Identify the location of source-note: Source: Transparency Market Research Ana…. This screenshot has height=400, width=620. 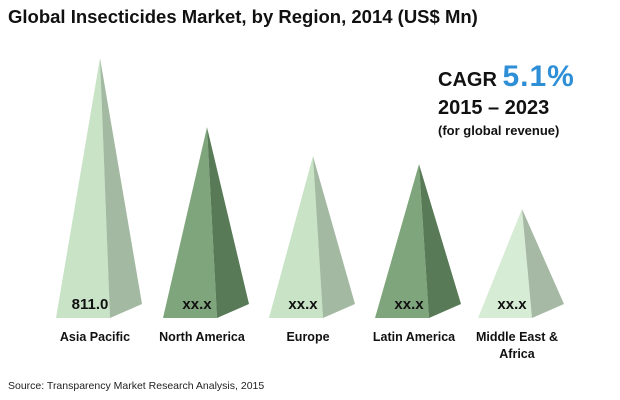
(136, 386).